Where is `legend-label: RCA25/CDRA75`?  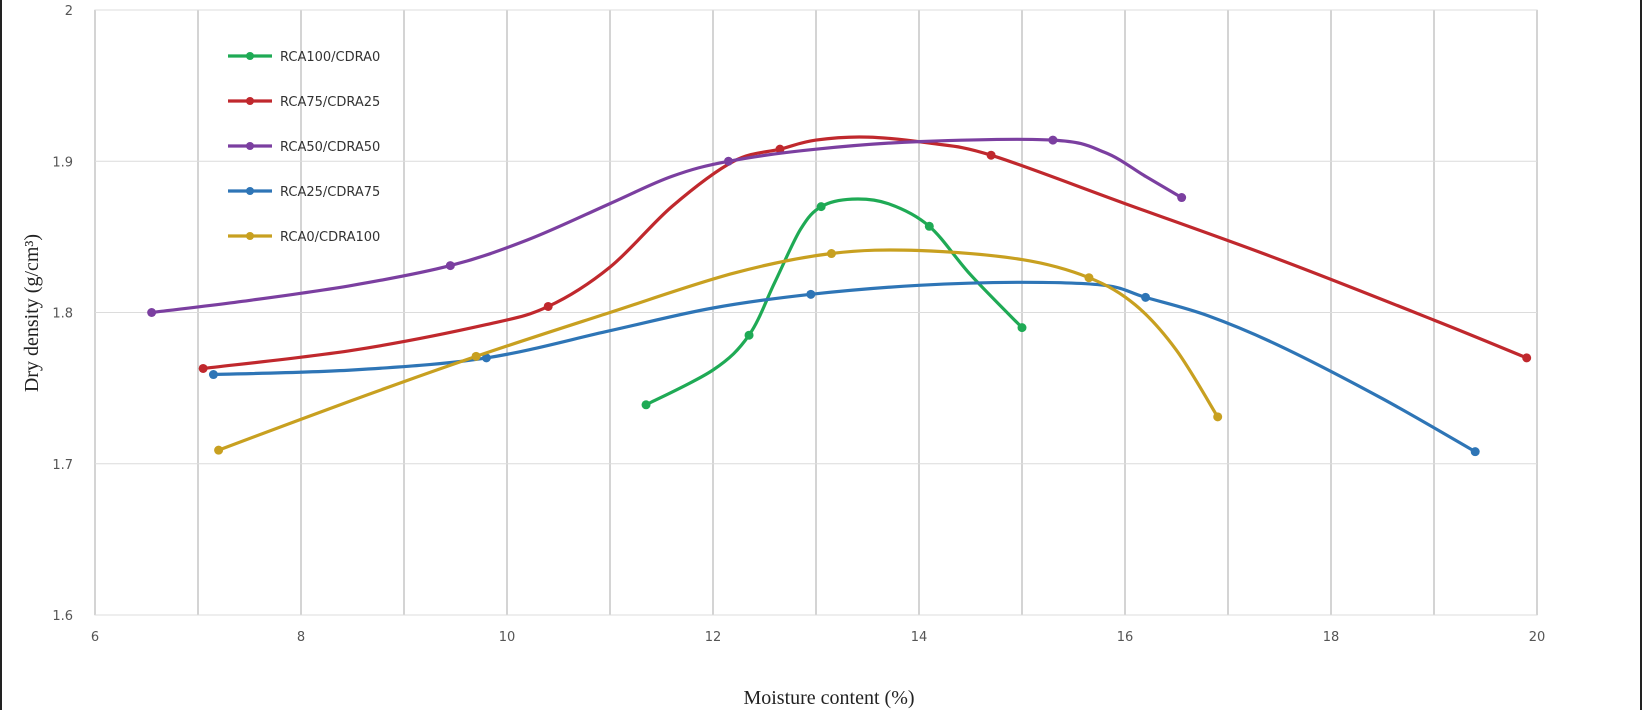 legend-label: RCA25/CDRA75 is located at coordinates (330, 192).